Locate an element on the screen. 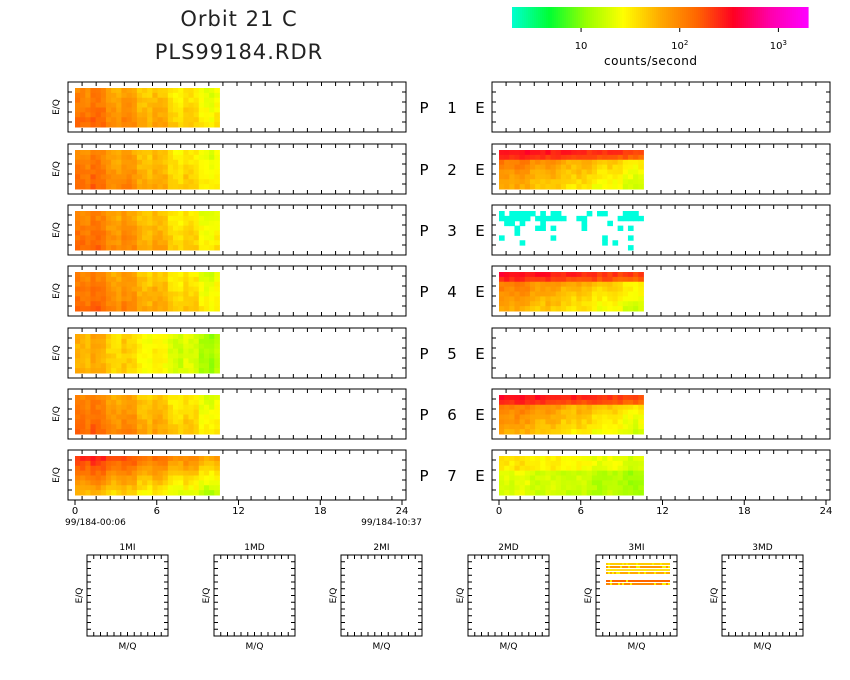 Image resolution: width=850 pixels, height=680 pixels. small-panel-stripes is located at coordinates (638, 574).